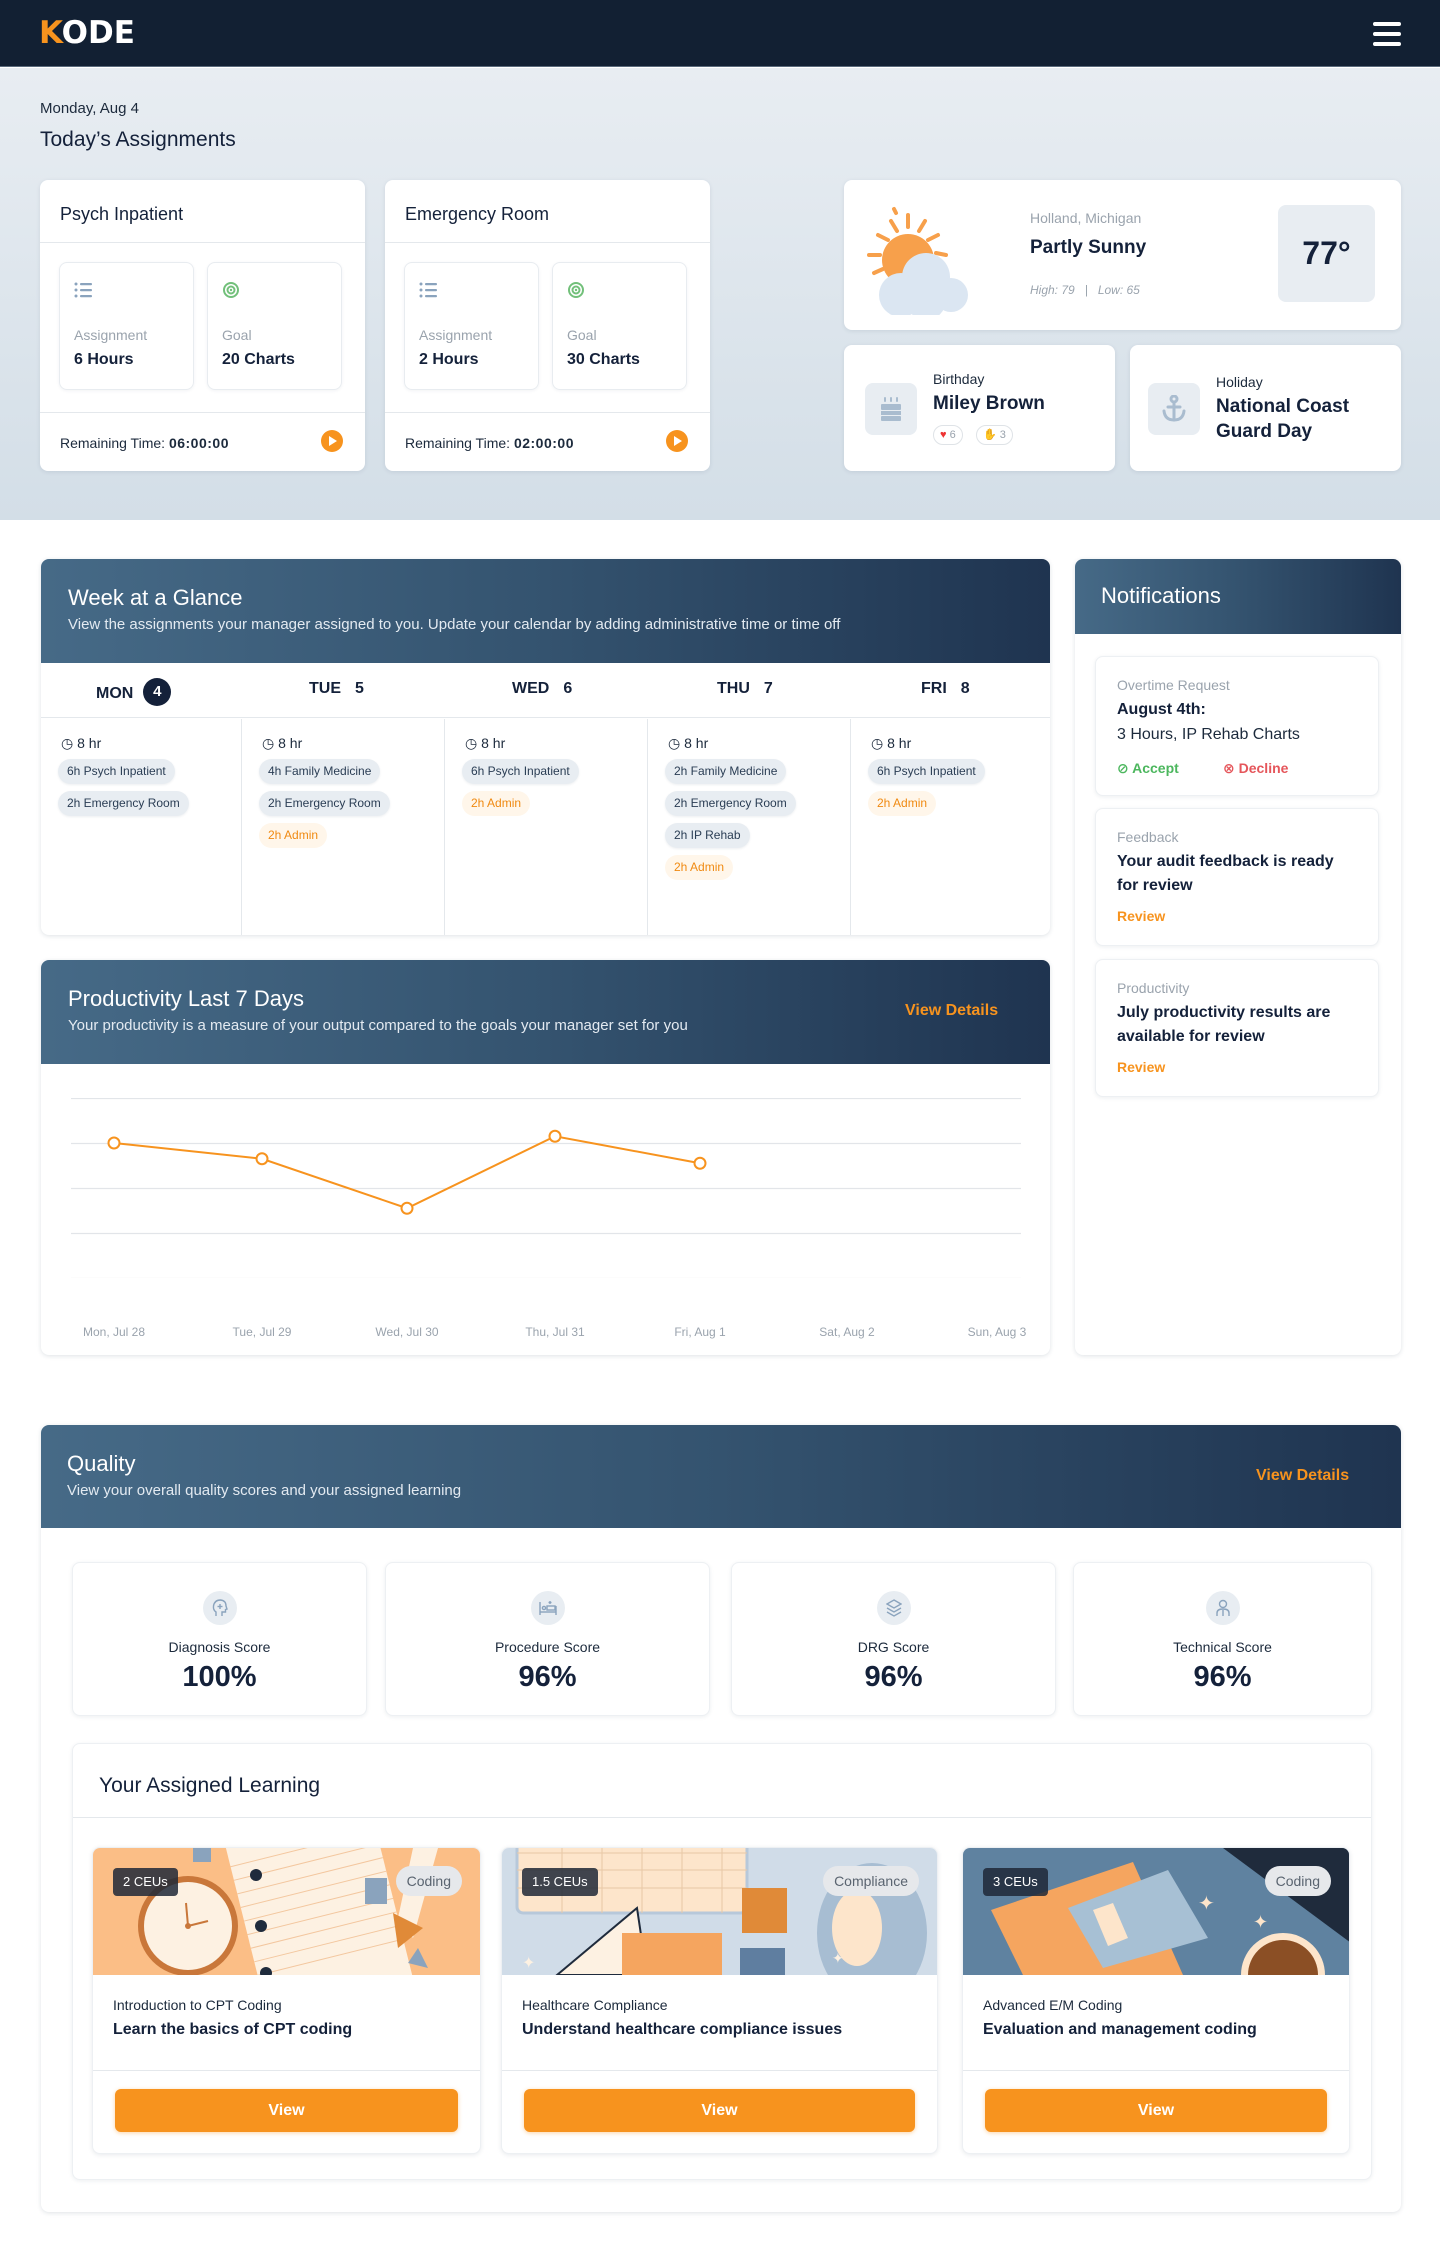 The width and height of the screenshot is (1440, 2258). What do you see at coordinates (122, 214) in the screenshot?
I see `assignment-title: Psych Inpatient` at bounding box center [122, 214].